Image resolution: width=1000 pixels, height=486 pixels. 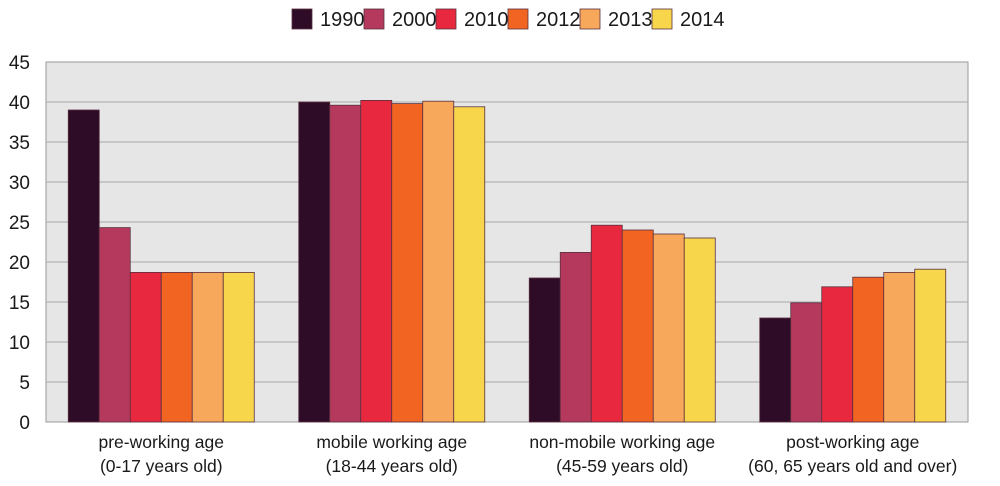 I want to click on y-tick-label: 5, so click(x=24, y=383).